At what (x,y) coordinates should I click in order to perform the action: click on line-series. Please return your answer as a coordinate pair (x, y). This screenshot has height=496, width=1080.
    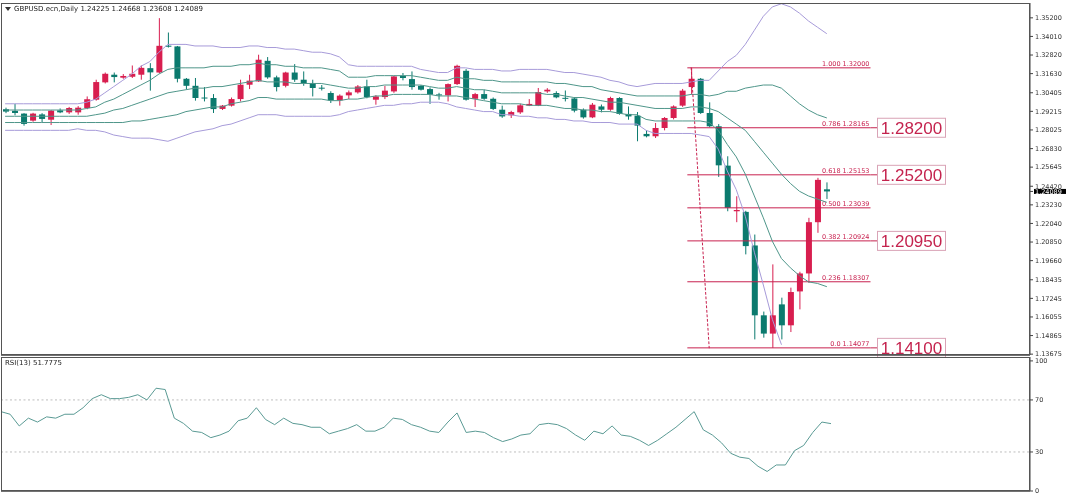
    Looking at the image, I should click on (416, 429).